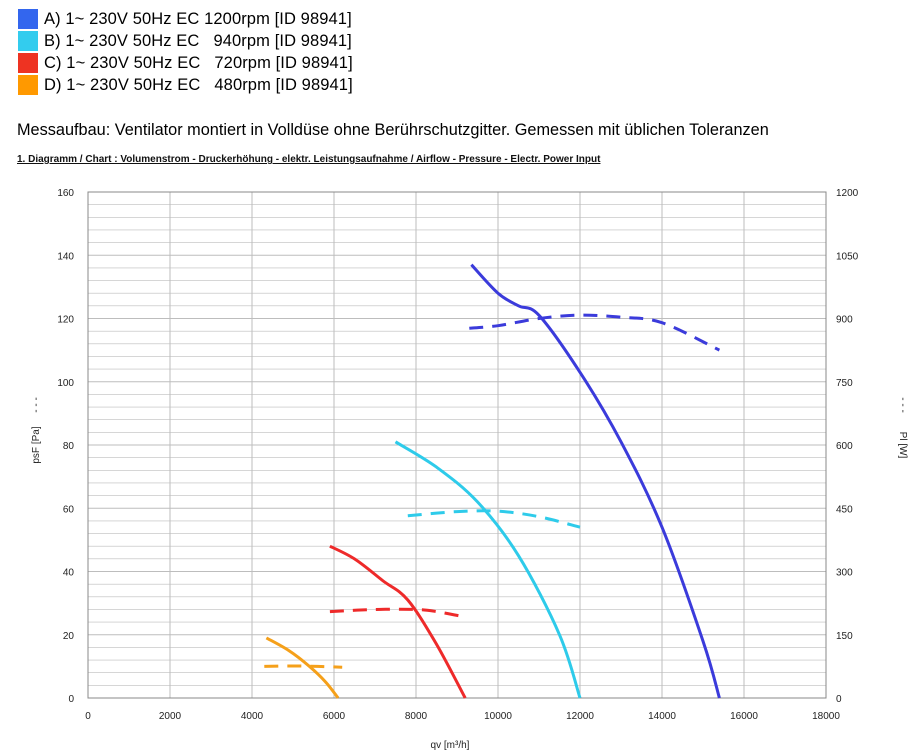 Image resolution: width=912 pixels, height=752 pixels. What do you see at coordinates (28, 85) in the screenshot?
I see `legend-swatch-d` at bounding box center [28, 85].